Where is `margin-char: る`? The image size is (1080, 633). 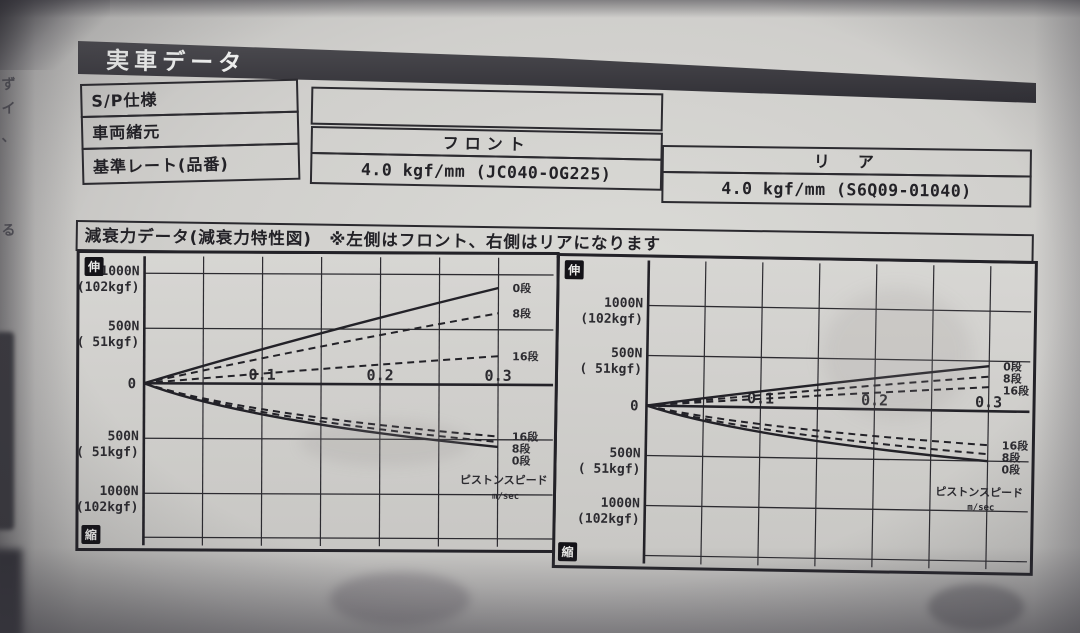
margin-char: る is located at coordinates (8, 231).